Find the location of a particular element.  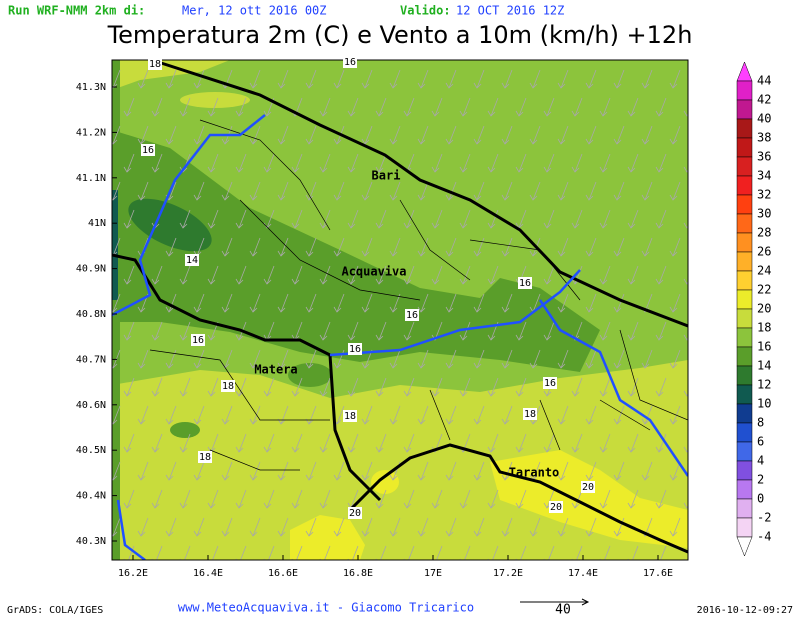

y-tick-label: 40.6N is located at coordinates (91, 405).